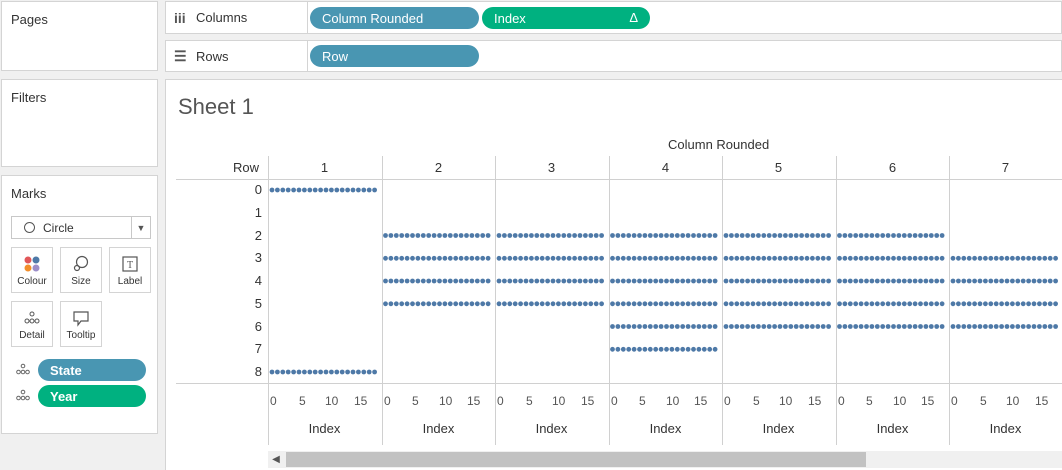 The width and height of the screenshot is (1062, 470). I want to click on pages-card: Pages, so click(79, 36).